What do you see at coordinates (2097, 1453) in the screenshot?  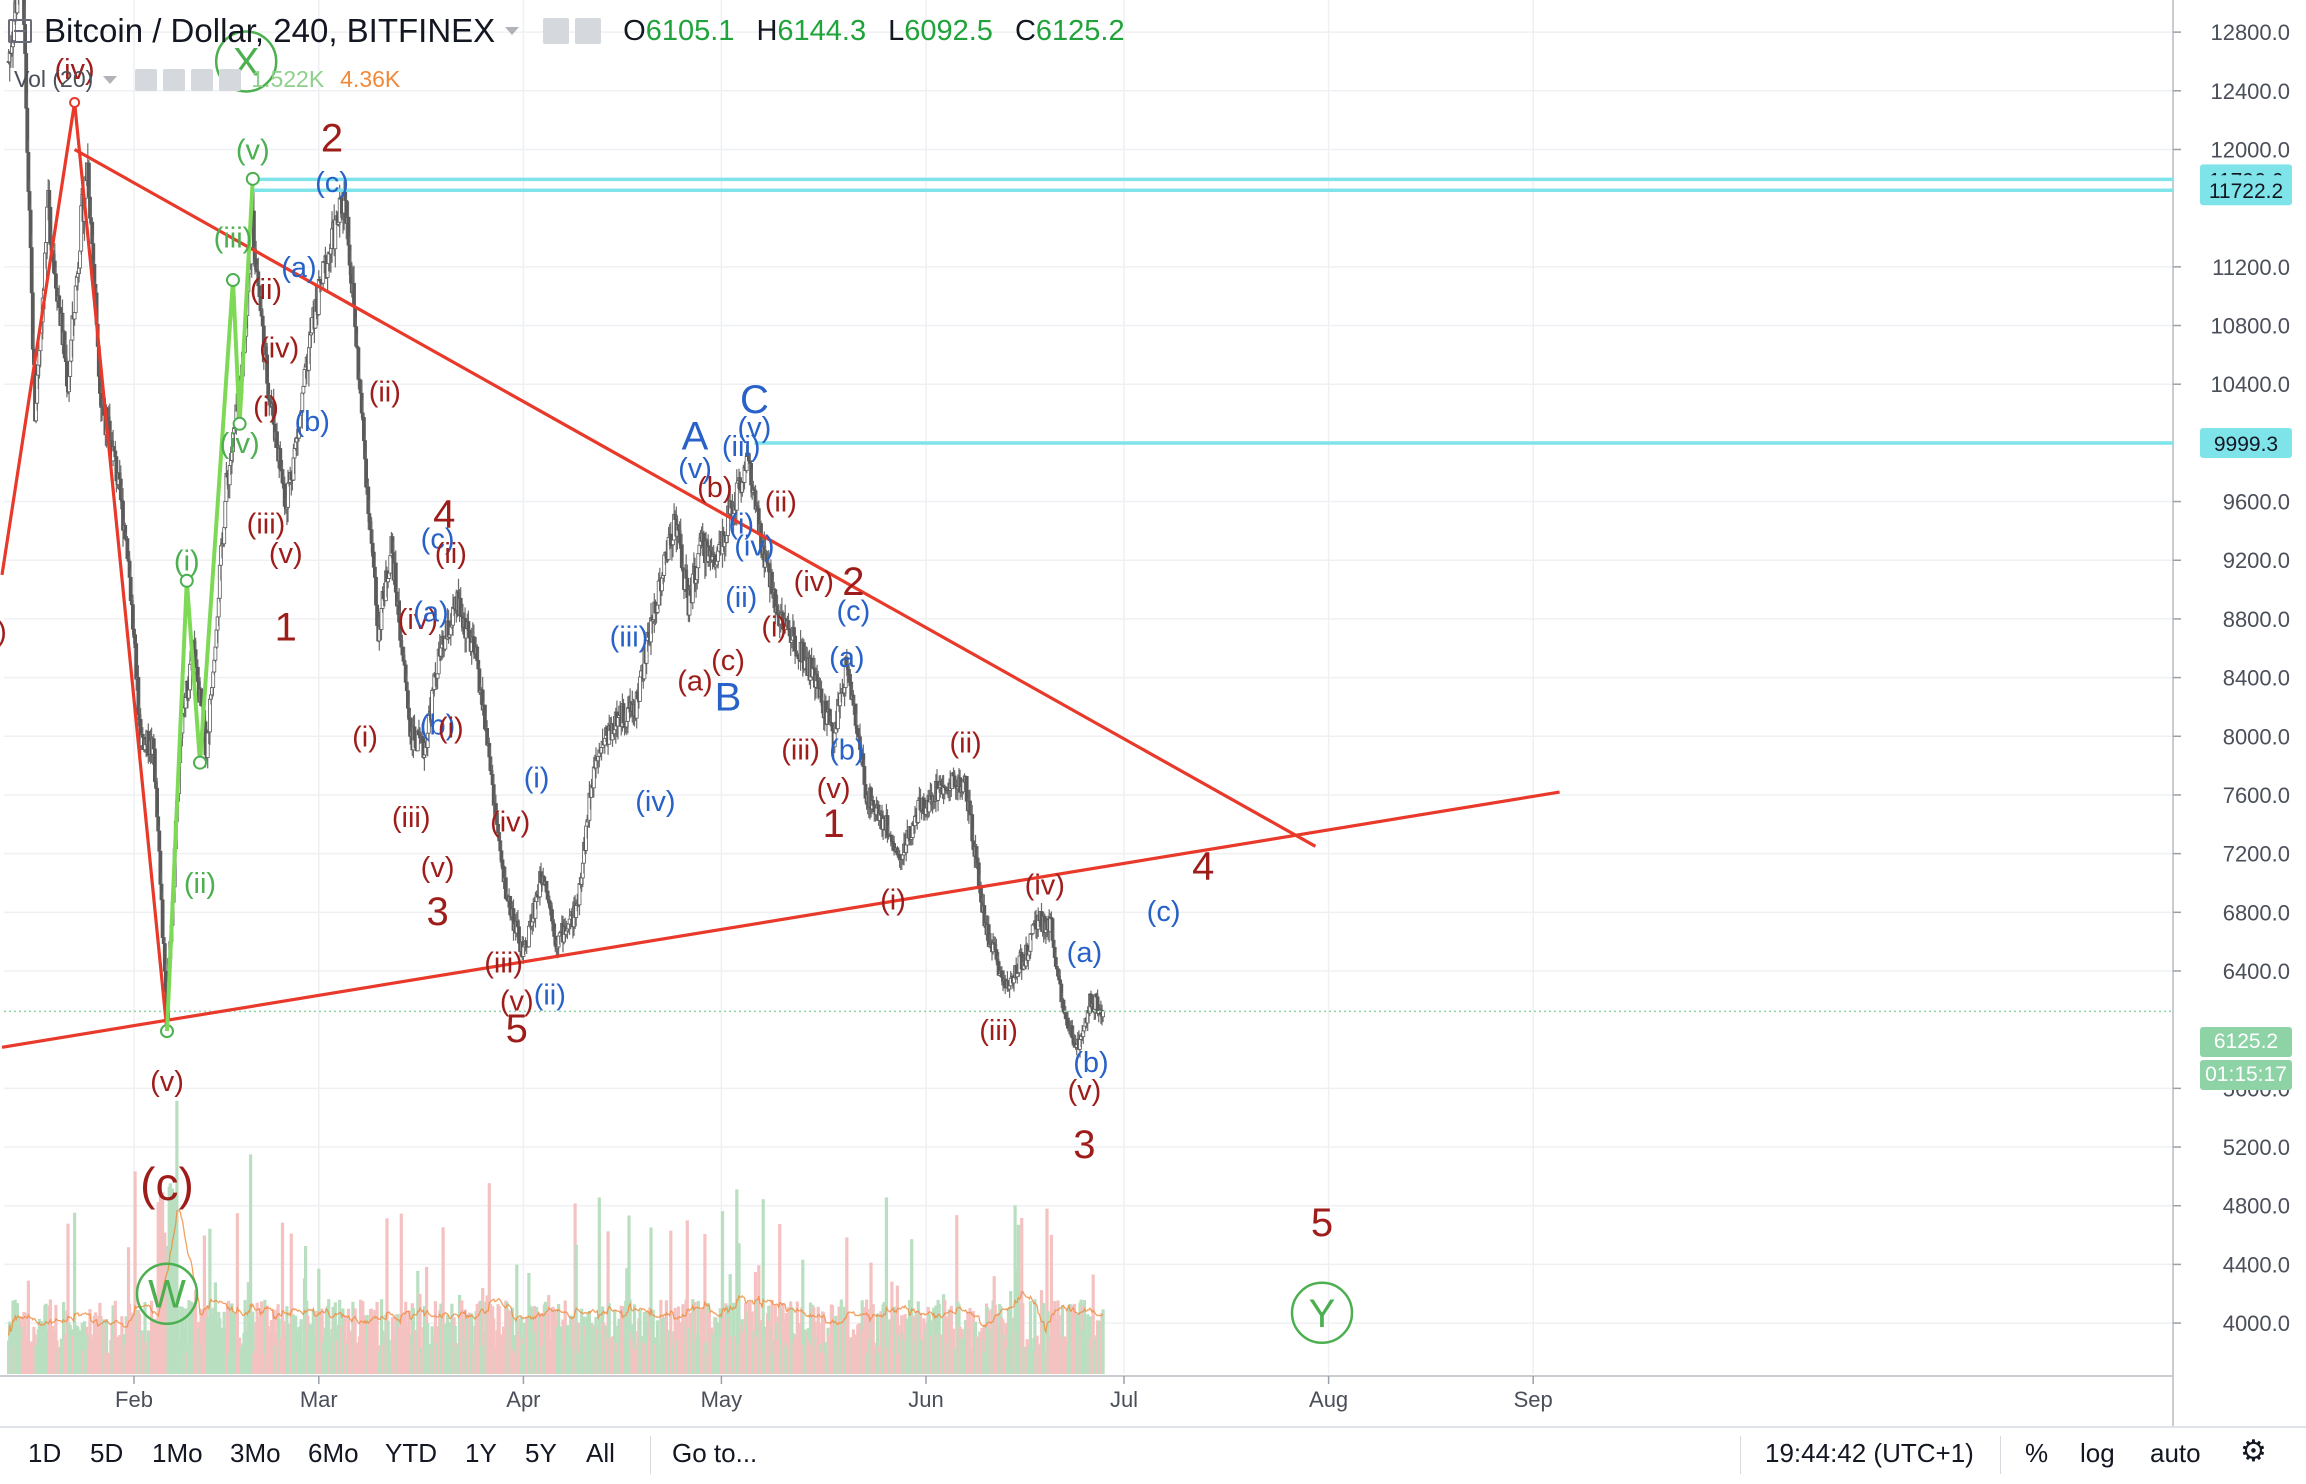 I see `log-toggle: log` at bounding box center [2097, 1453].